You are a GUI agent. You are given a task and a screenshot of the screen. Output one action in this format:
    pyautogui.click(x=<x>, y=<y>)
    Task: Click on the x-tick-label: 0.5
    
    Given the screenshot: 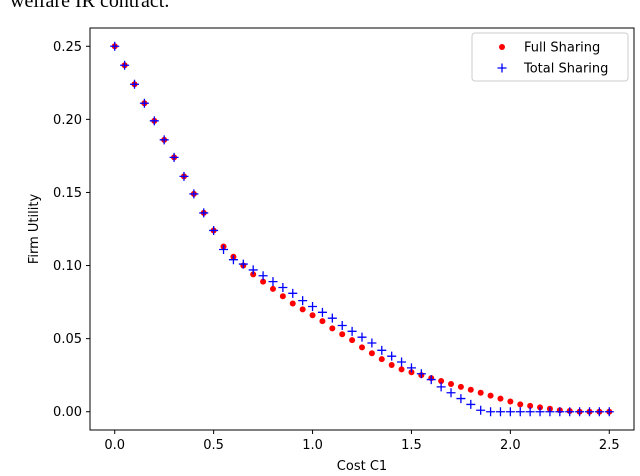 What is the action you would take?
    pyautogui.click(x=213, y=445)
    